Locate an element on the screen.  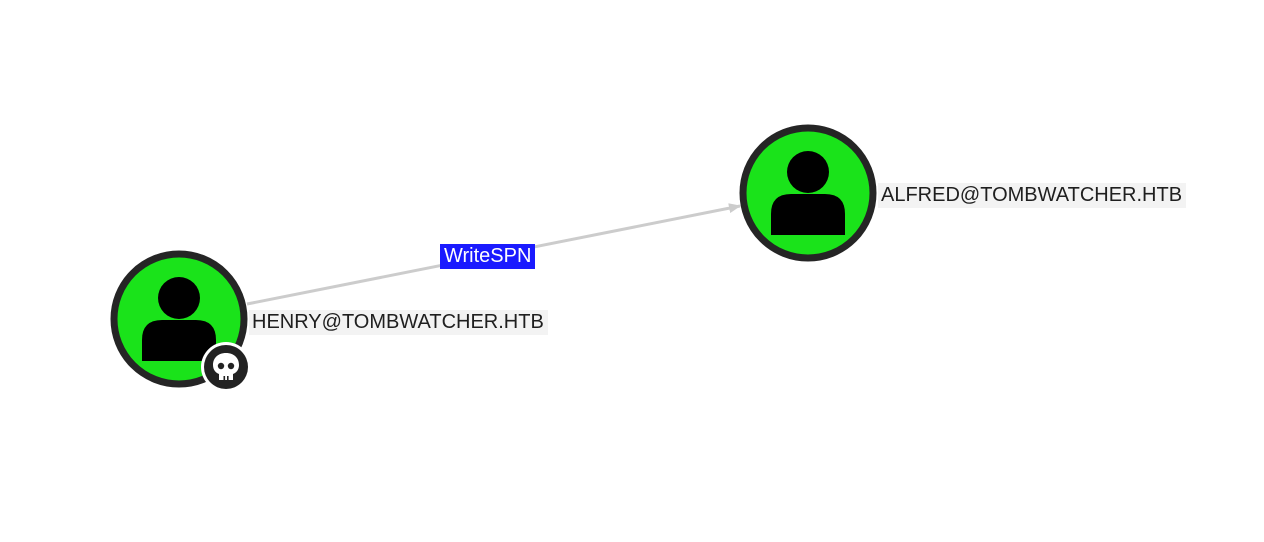
node-alfred is located at coordinates (808, 193).